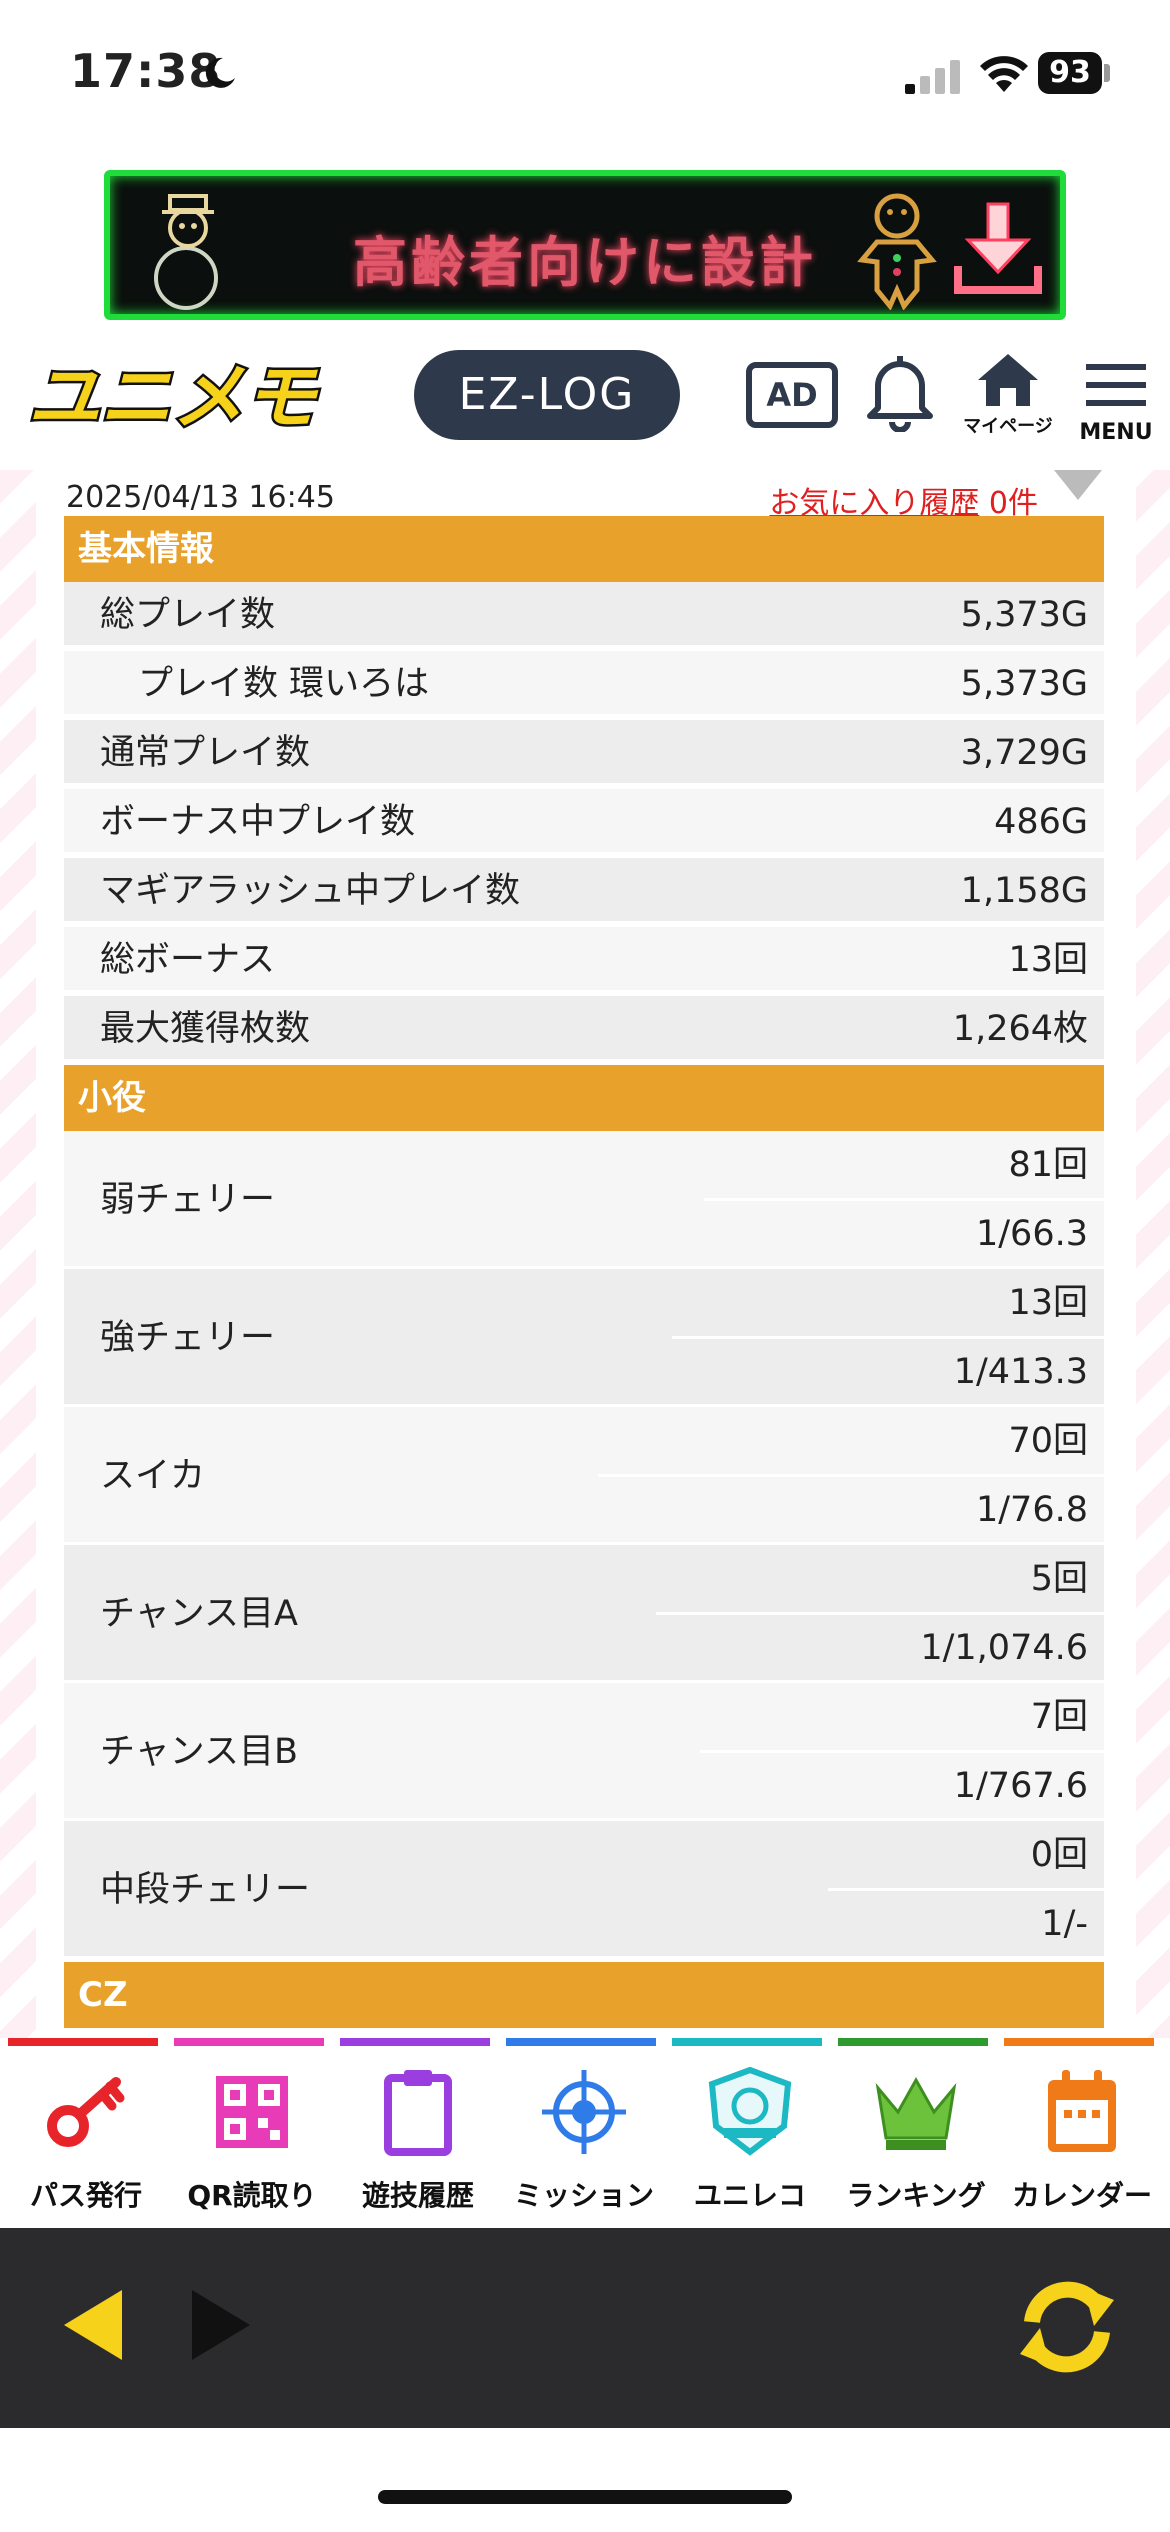 This screenshot has height=2532, width=1170. What do you see at coordinates (584, 2112) in the screenshot?
I see `target-icon` at bounding box center [584, 2112].